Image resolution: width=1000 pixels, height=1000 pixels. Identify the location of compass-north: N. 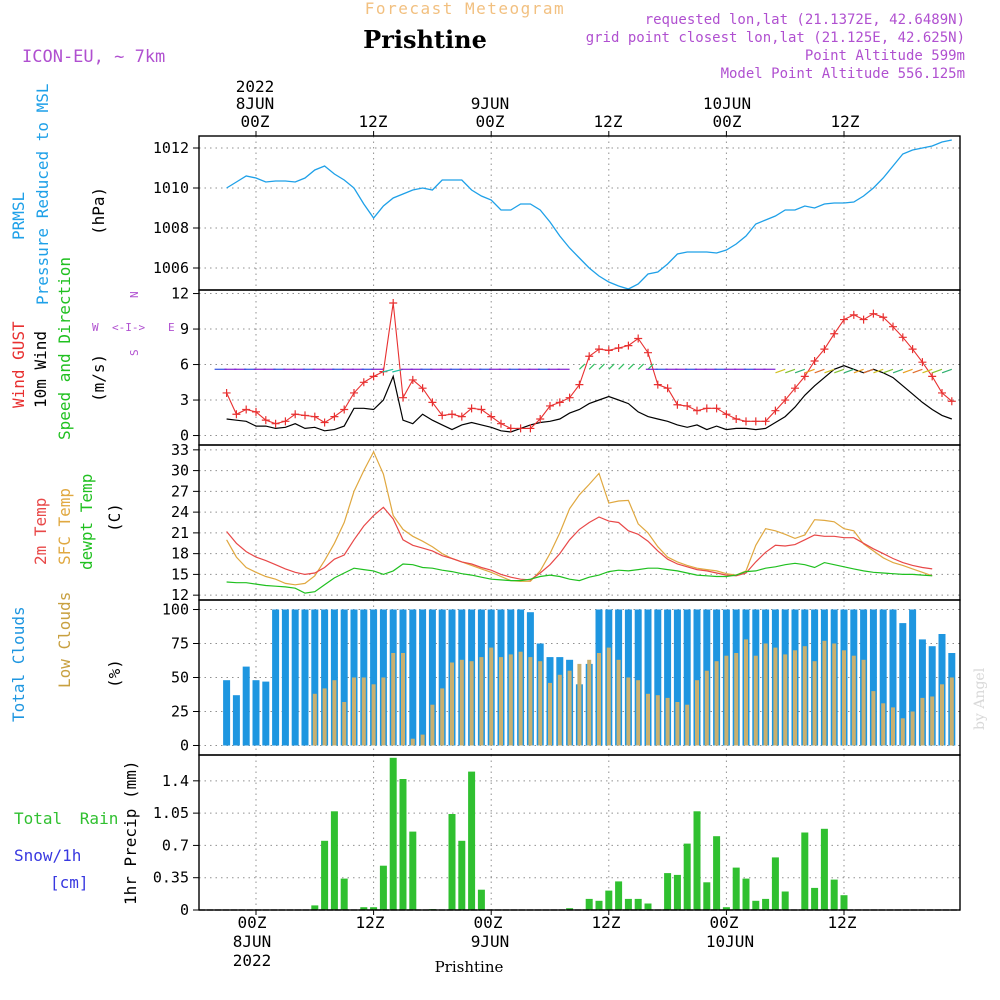
(134, 294).